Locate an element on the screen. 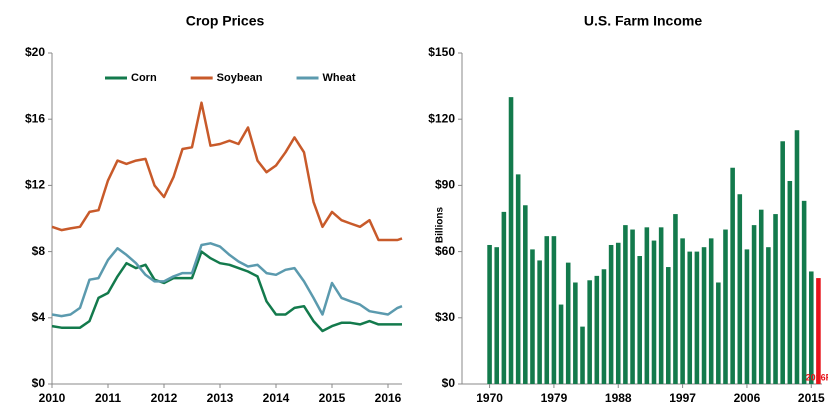 The height and width of the screenshot is (418, 828). chart-title: Crop Prices is located at coordinates (225, 21).